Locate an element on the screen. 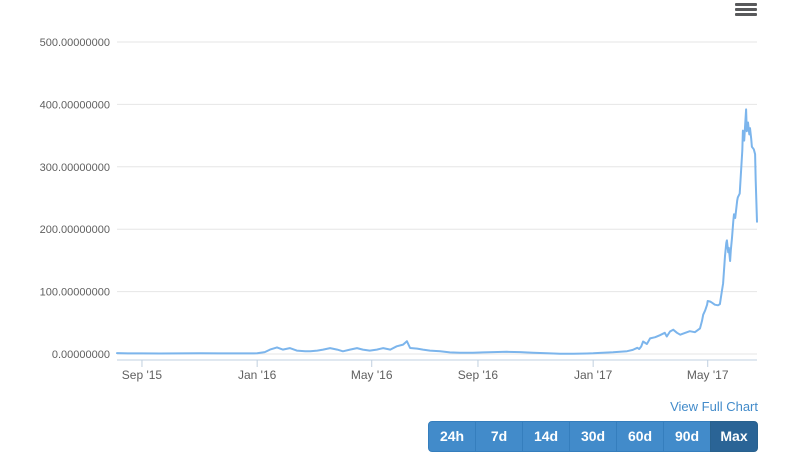 The image size is (788, 464). hamburger-menu-icon is located at coordinates (746, 9).